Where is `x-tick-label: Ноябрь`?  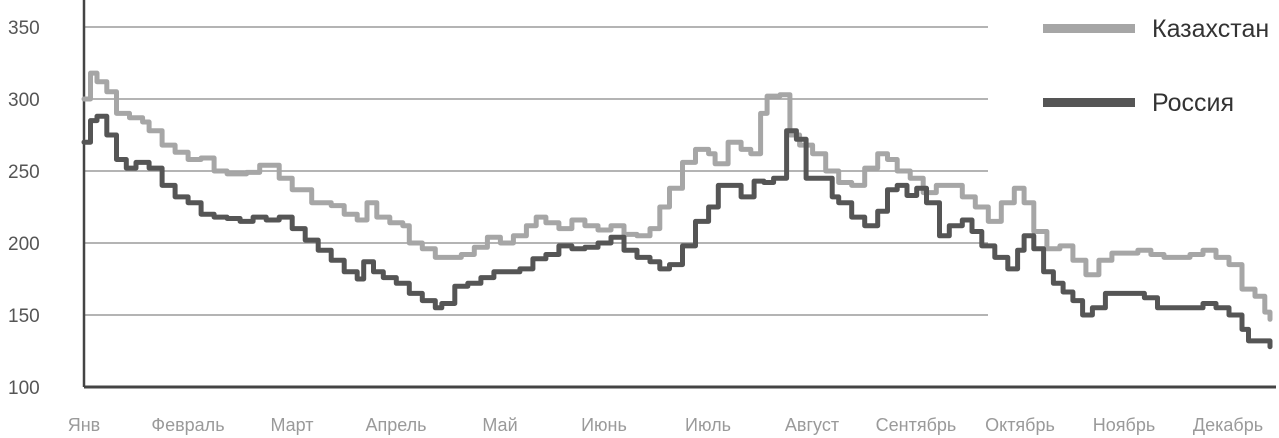
x-tick-label: Ноябрь is located at coordinates (1124, 425).